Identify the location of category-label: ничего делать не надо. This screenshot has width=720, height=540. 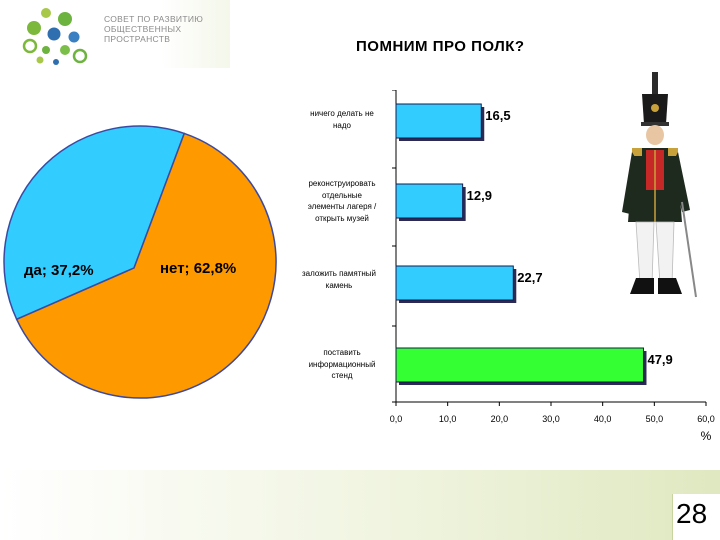
(342, 119).